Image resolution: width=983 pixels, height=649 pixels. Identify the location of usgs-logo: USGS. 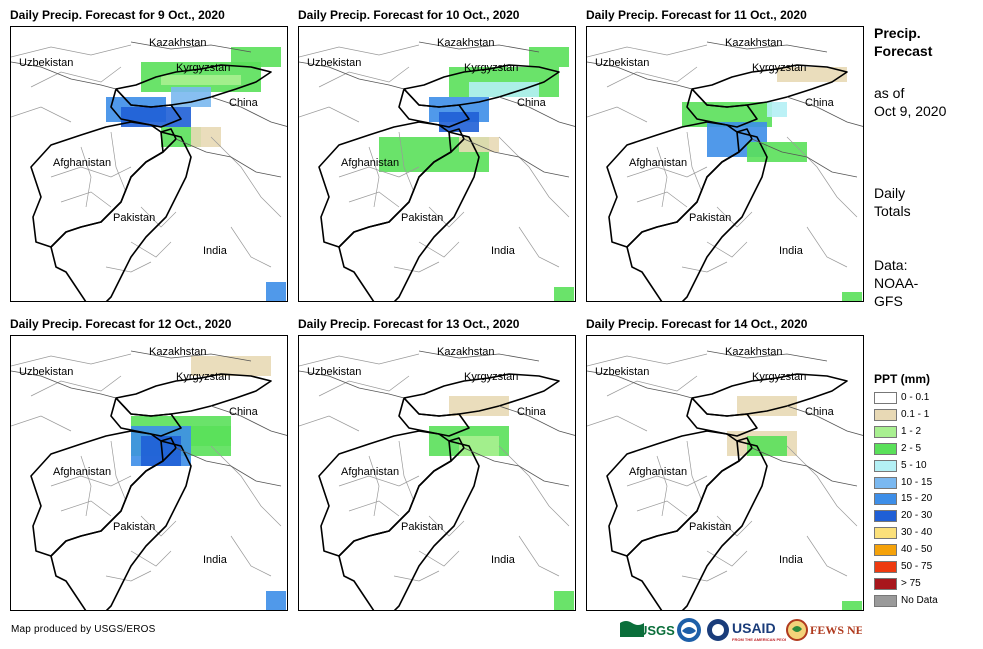
(649, 630).